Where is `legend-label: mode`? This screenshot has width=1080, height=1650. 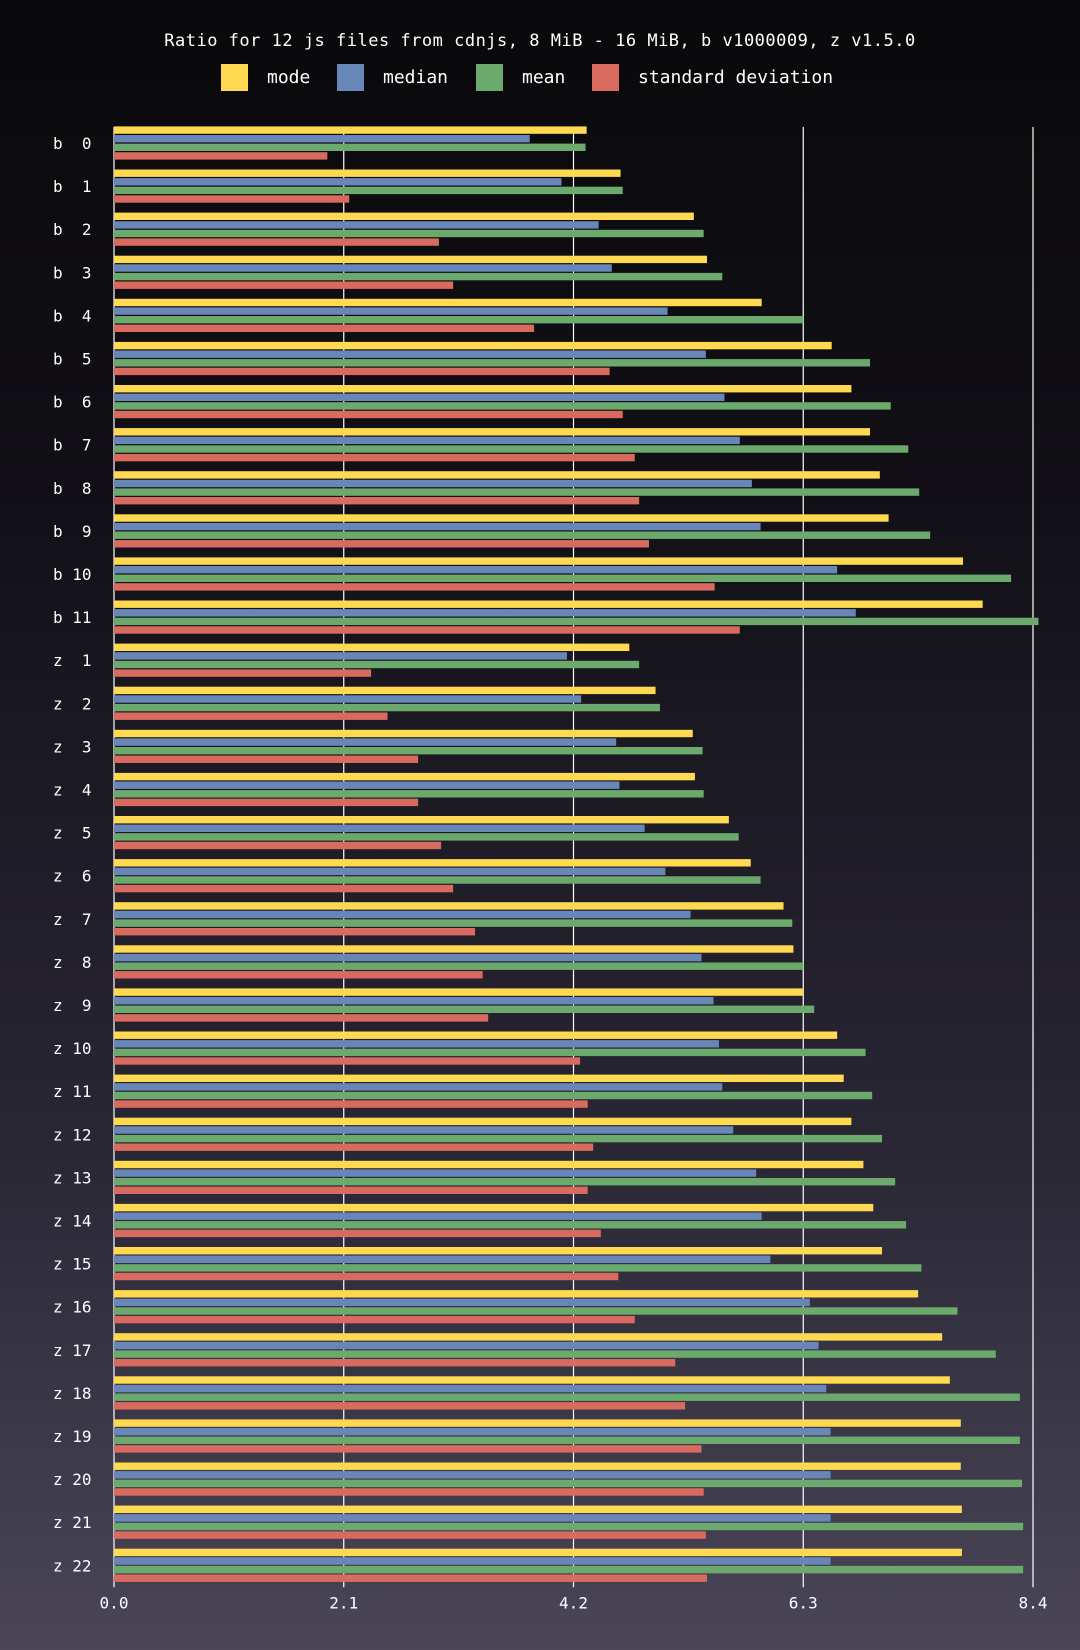 legend-label: mode is located at coordinates (288, 77).